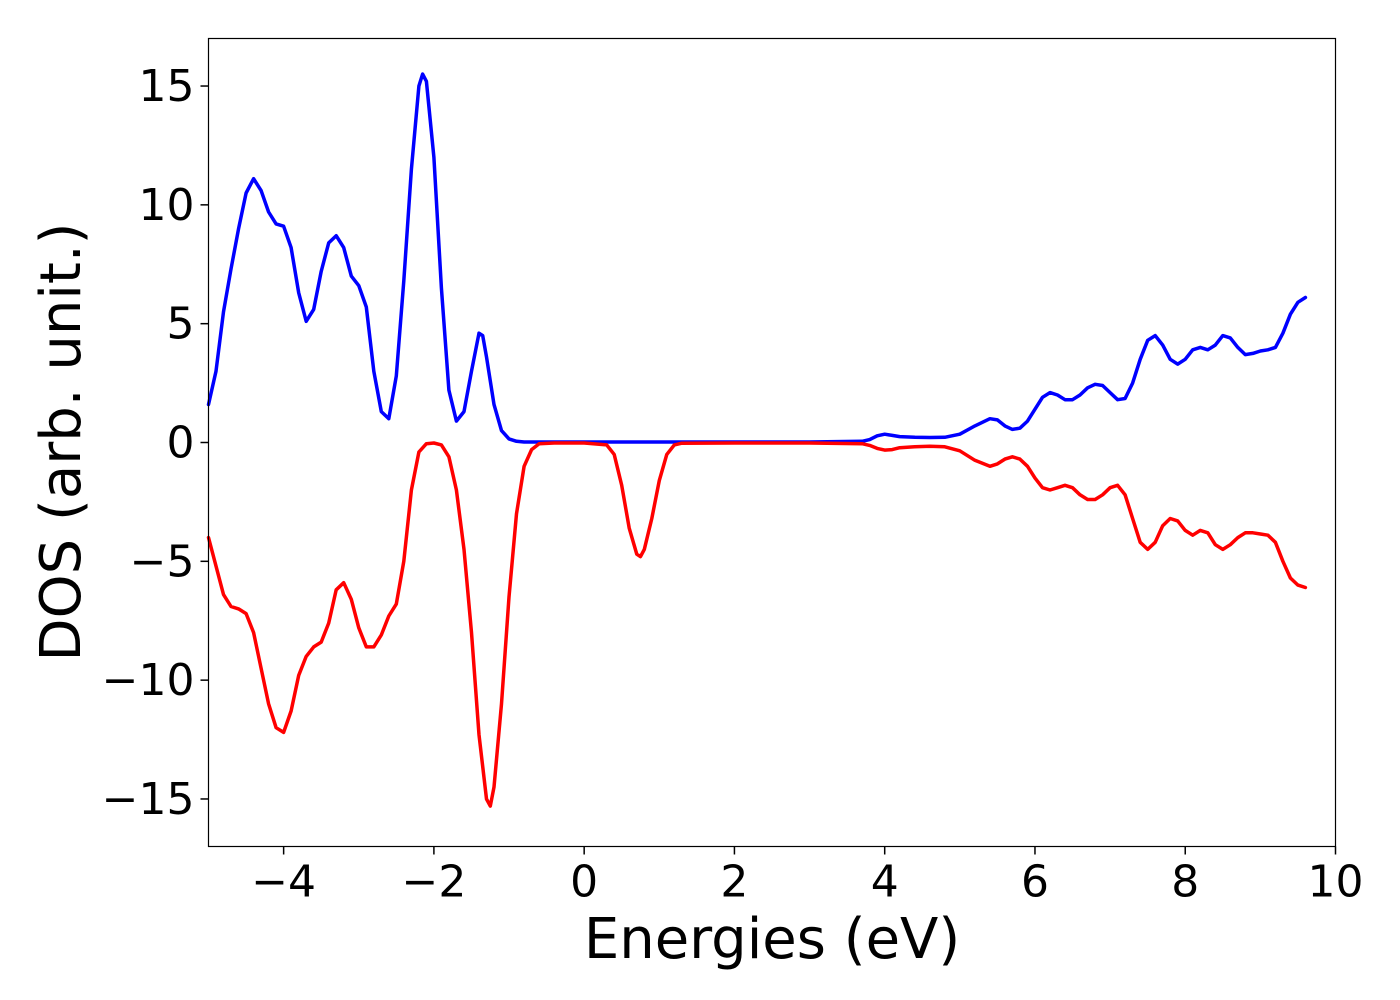  I want to click on y-tick-label: −10, so click(148, 680).